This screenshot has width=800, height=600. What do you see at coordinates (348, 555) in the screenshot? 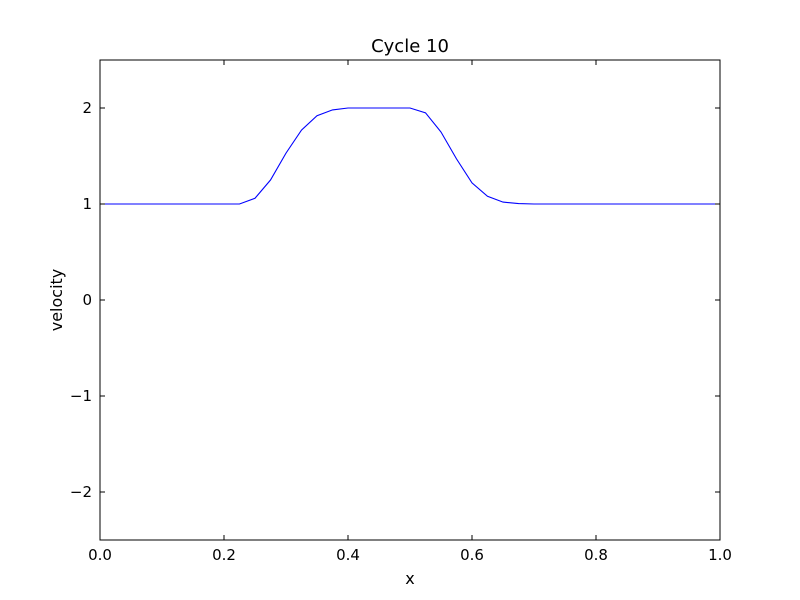
I see `x-tick-label: 0.4` at bounding box center [348, 555].